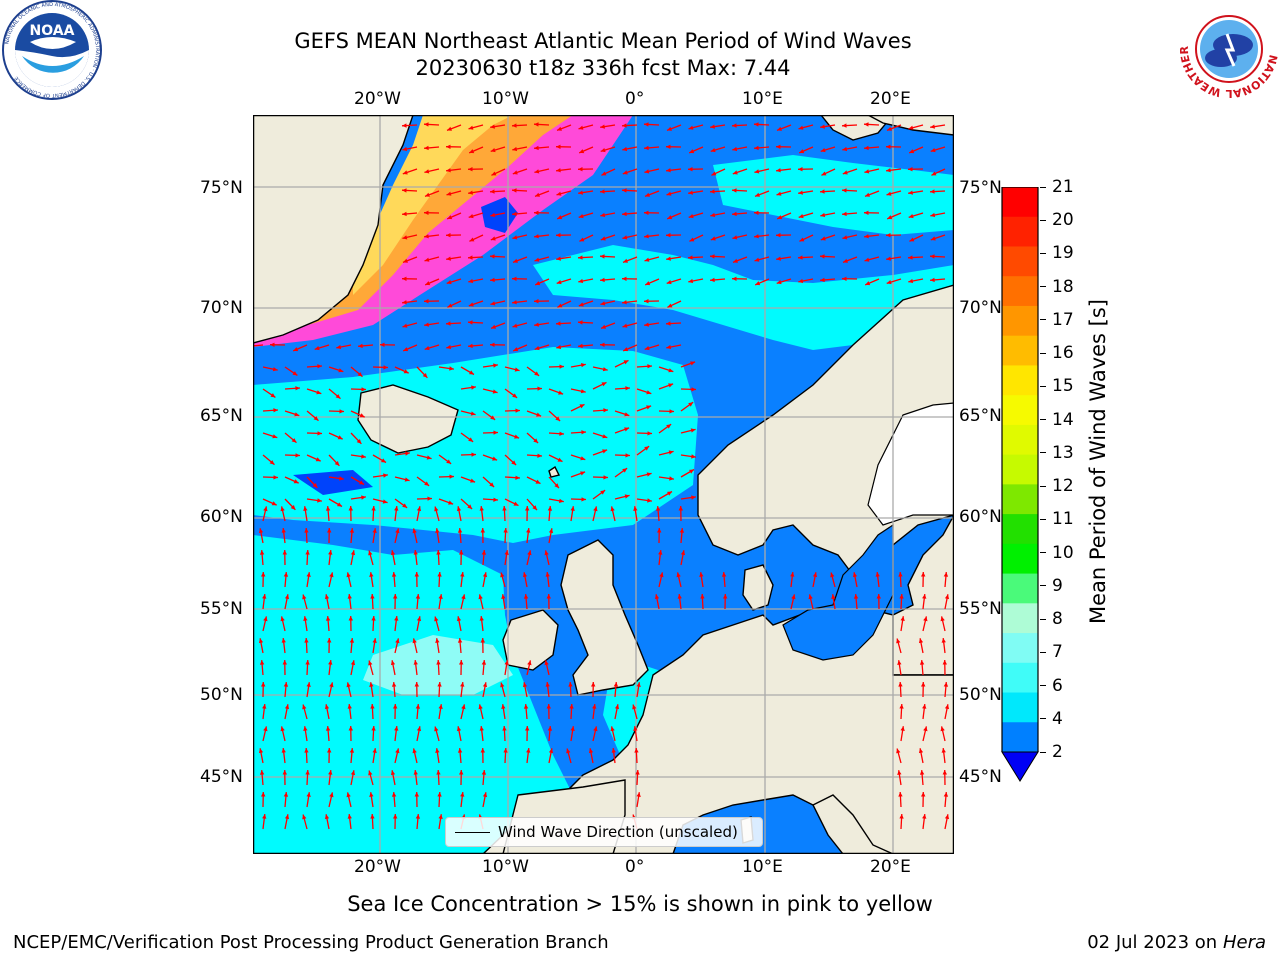 This screenshot has height=960, width=1280. I want to click on colorbar-label: Mean Period of Wind Waves [s], so click(1098, 461).